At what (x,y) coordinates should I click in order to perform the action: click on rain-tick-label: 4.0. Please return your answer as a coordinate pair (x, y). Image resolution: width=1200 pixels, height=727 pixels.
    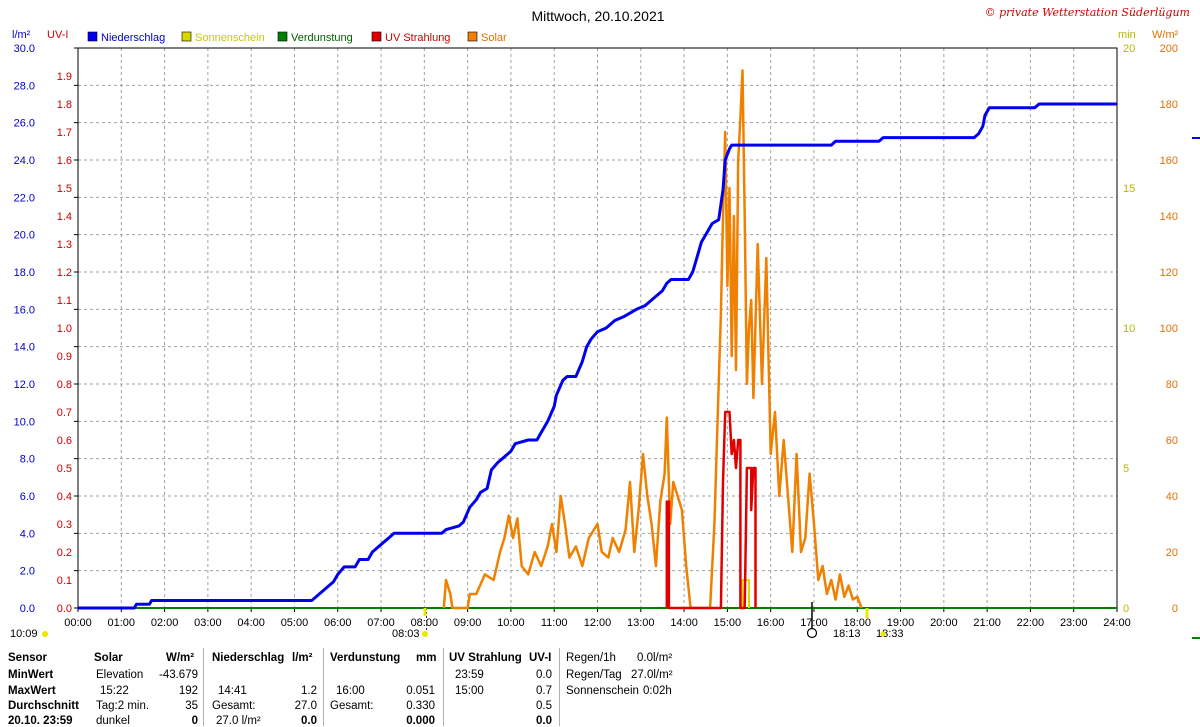
    Looking at the image, I should click on (27, 534).